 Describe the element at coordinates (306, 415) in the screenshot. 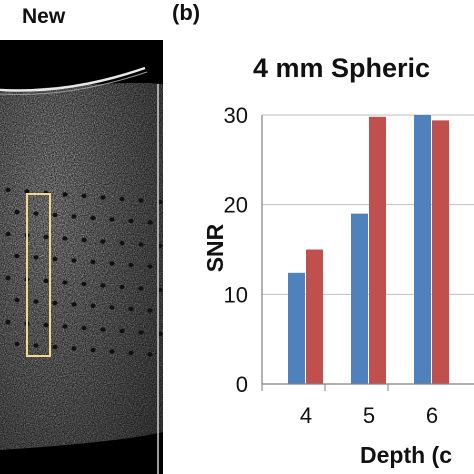

I see `x-tick-label: 4` at that location.